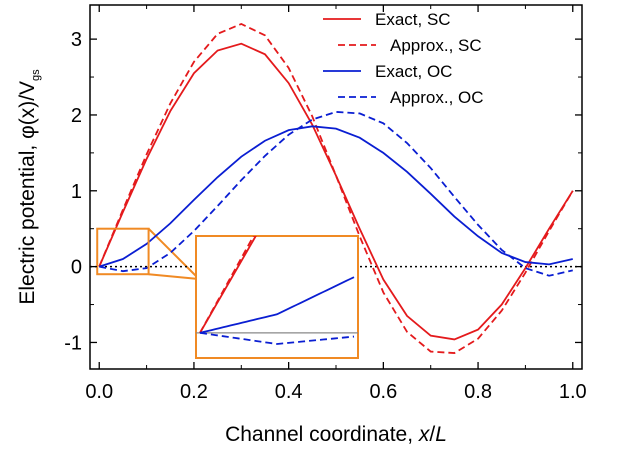 Image resolution: width=617 pixels, height=451 pixels. Describe the element at coordinates (437, 97) in the screenshot. I see `legend-label-approx-oc: Approx., OC` at that location.